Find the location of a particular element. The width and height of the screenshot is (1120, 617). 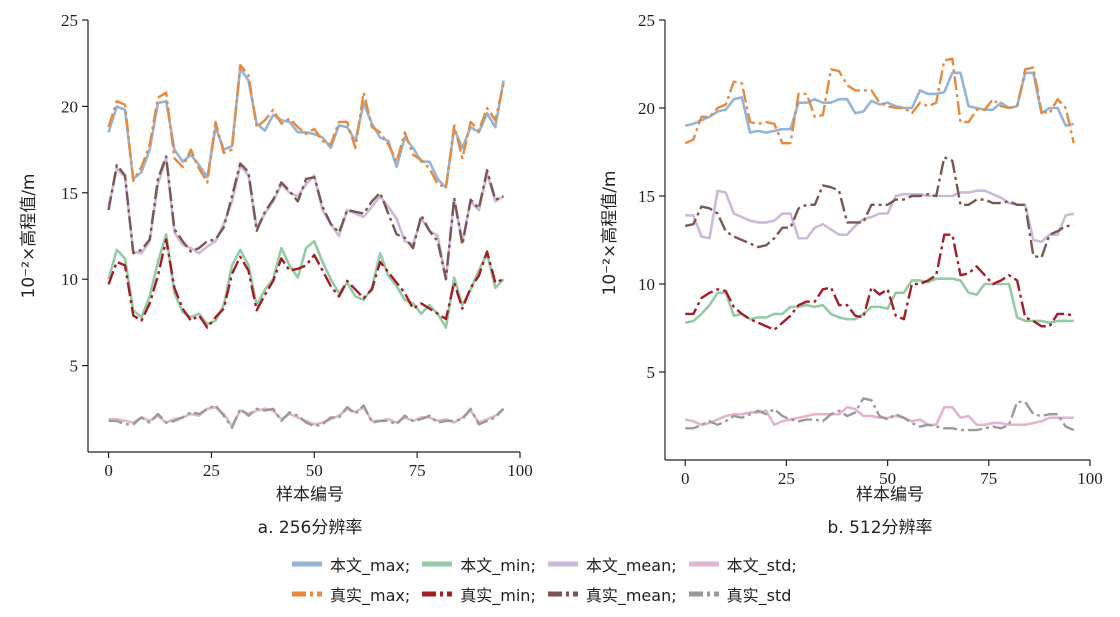

legend-swatch-zs-mean is located at coordinates (562, 594).